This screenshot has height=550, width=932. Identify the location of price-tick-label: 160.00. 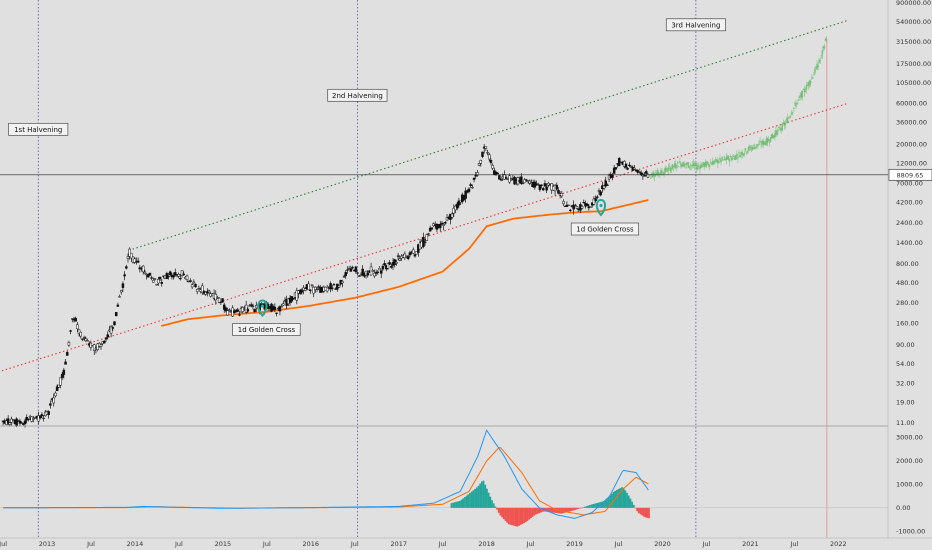
(907, 324).